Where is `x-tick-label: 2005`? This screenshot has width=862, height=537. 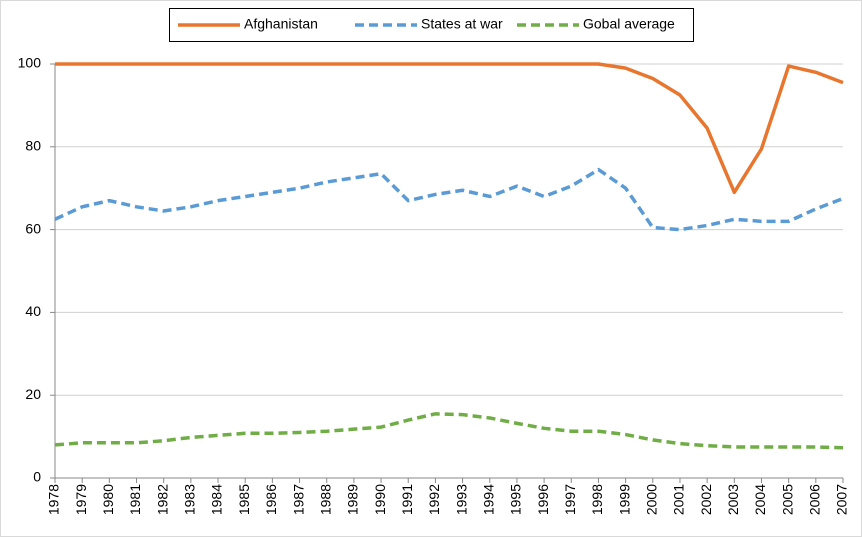 x-tick-label: 2005 is located at coordinates (787, 499).